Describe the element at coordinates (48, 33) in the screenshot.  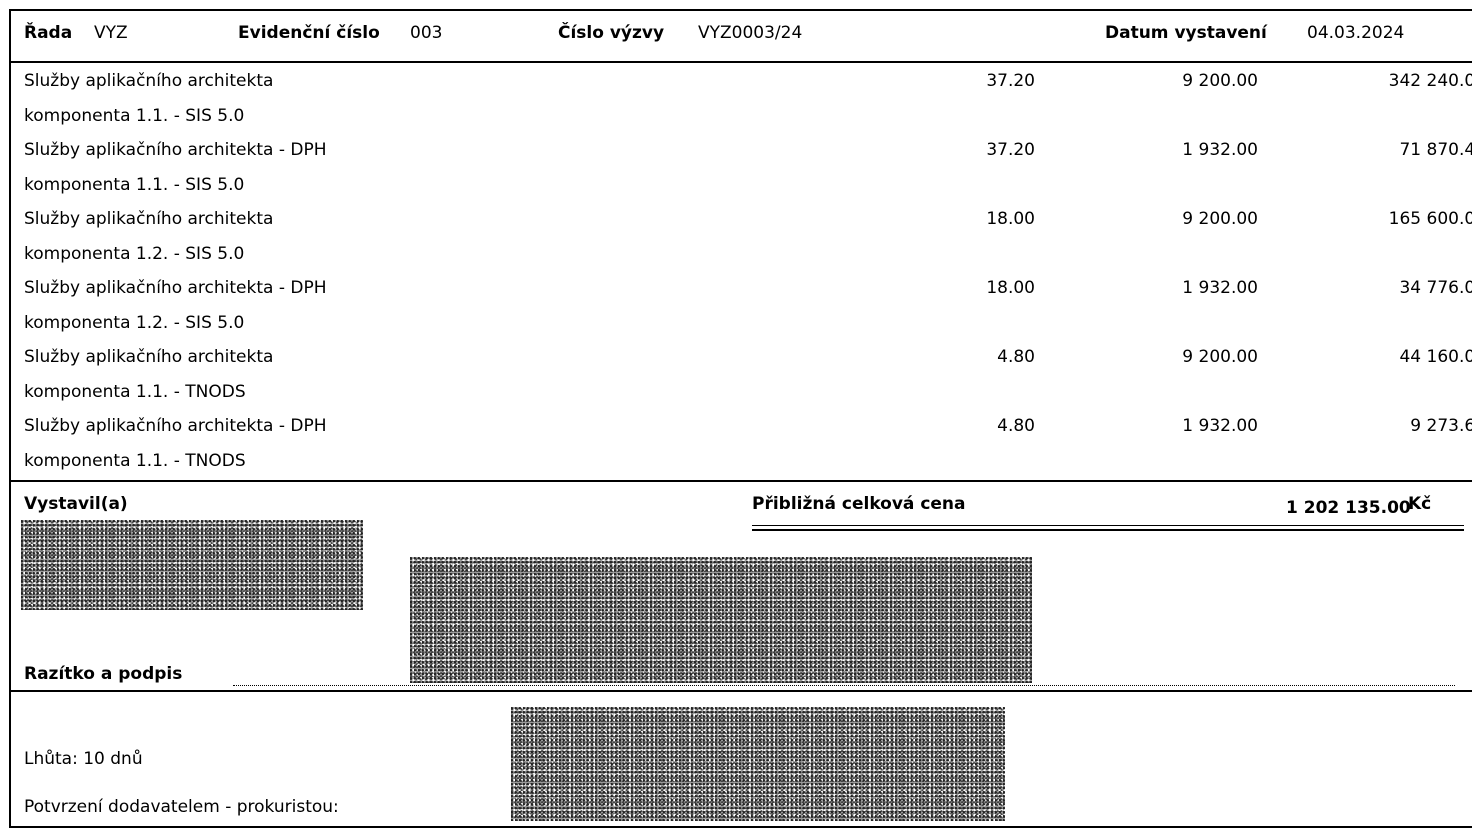
I see `rada-label: Řada` at that location.